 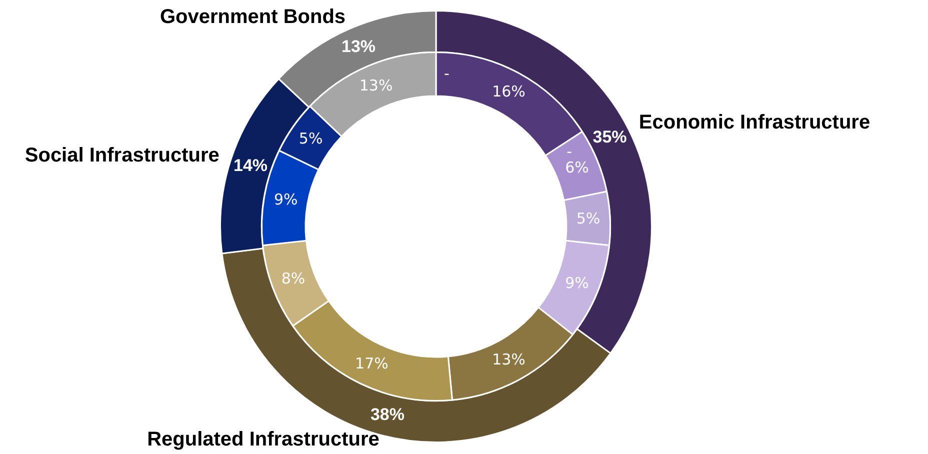 I want to click on data-label: 8%, so click(x=293, y=279).